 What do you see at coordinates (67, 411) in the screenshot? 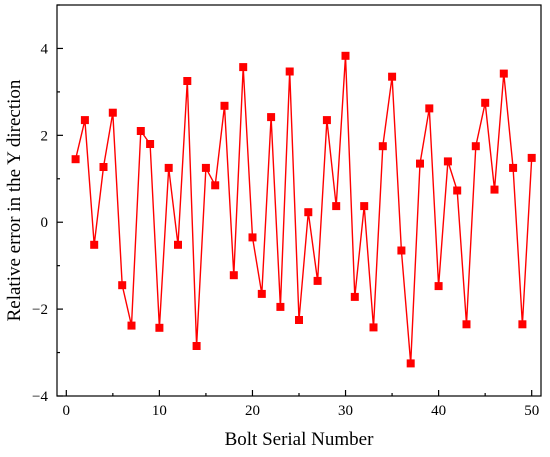
I see `x-tick-label: 0` at bounding box center [67, 411].